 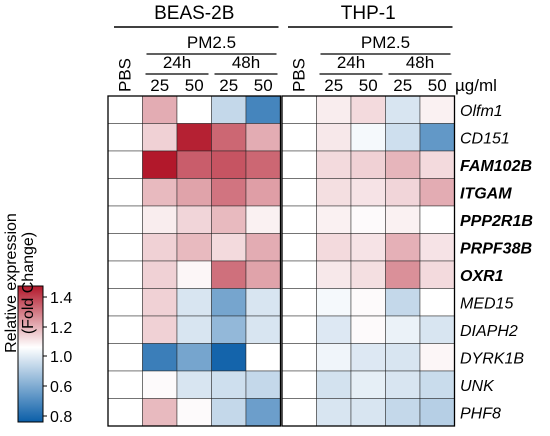 I want to click on colorbar-title-line2: (Fold Change), so click(x=28, y=283).